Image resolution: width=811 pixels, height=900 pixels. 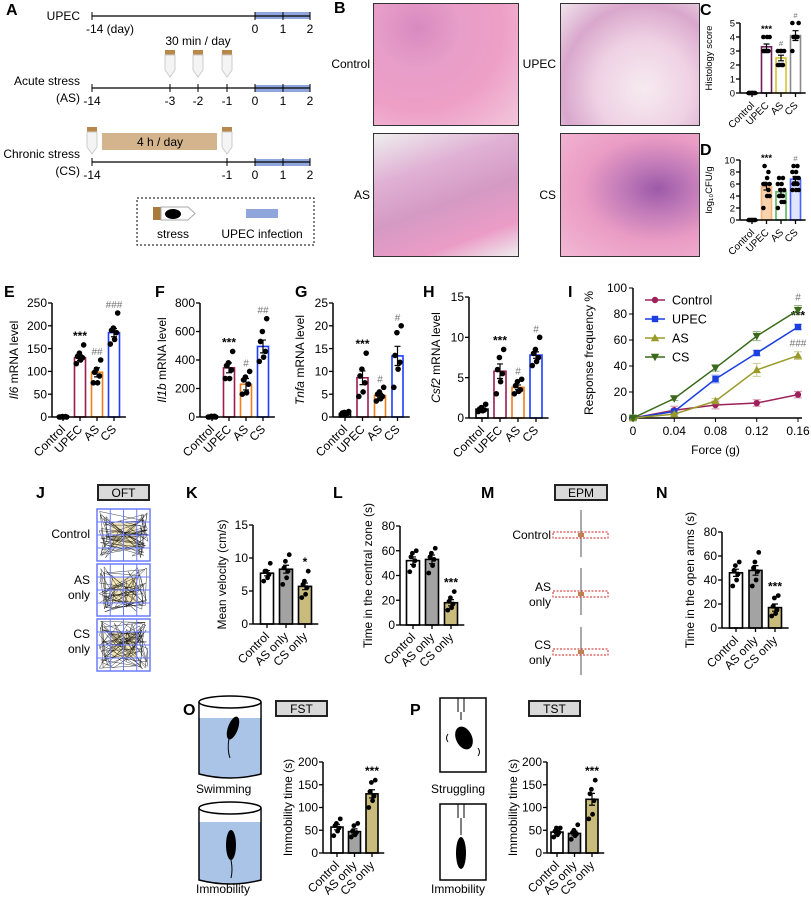 I want to click on tick-label: -14, so click(x=92, y=101).